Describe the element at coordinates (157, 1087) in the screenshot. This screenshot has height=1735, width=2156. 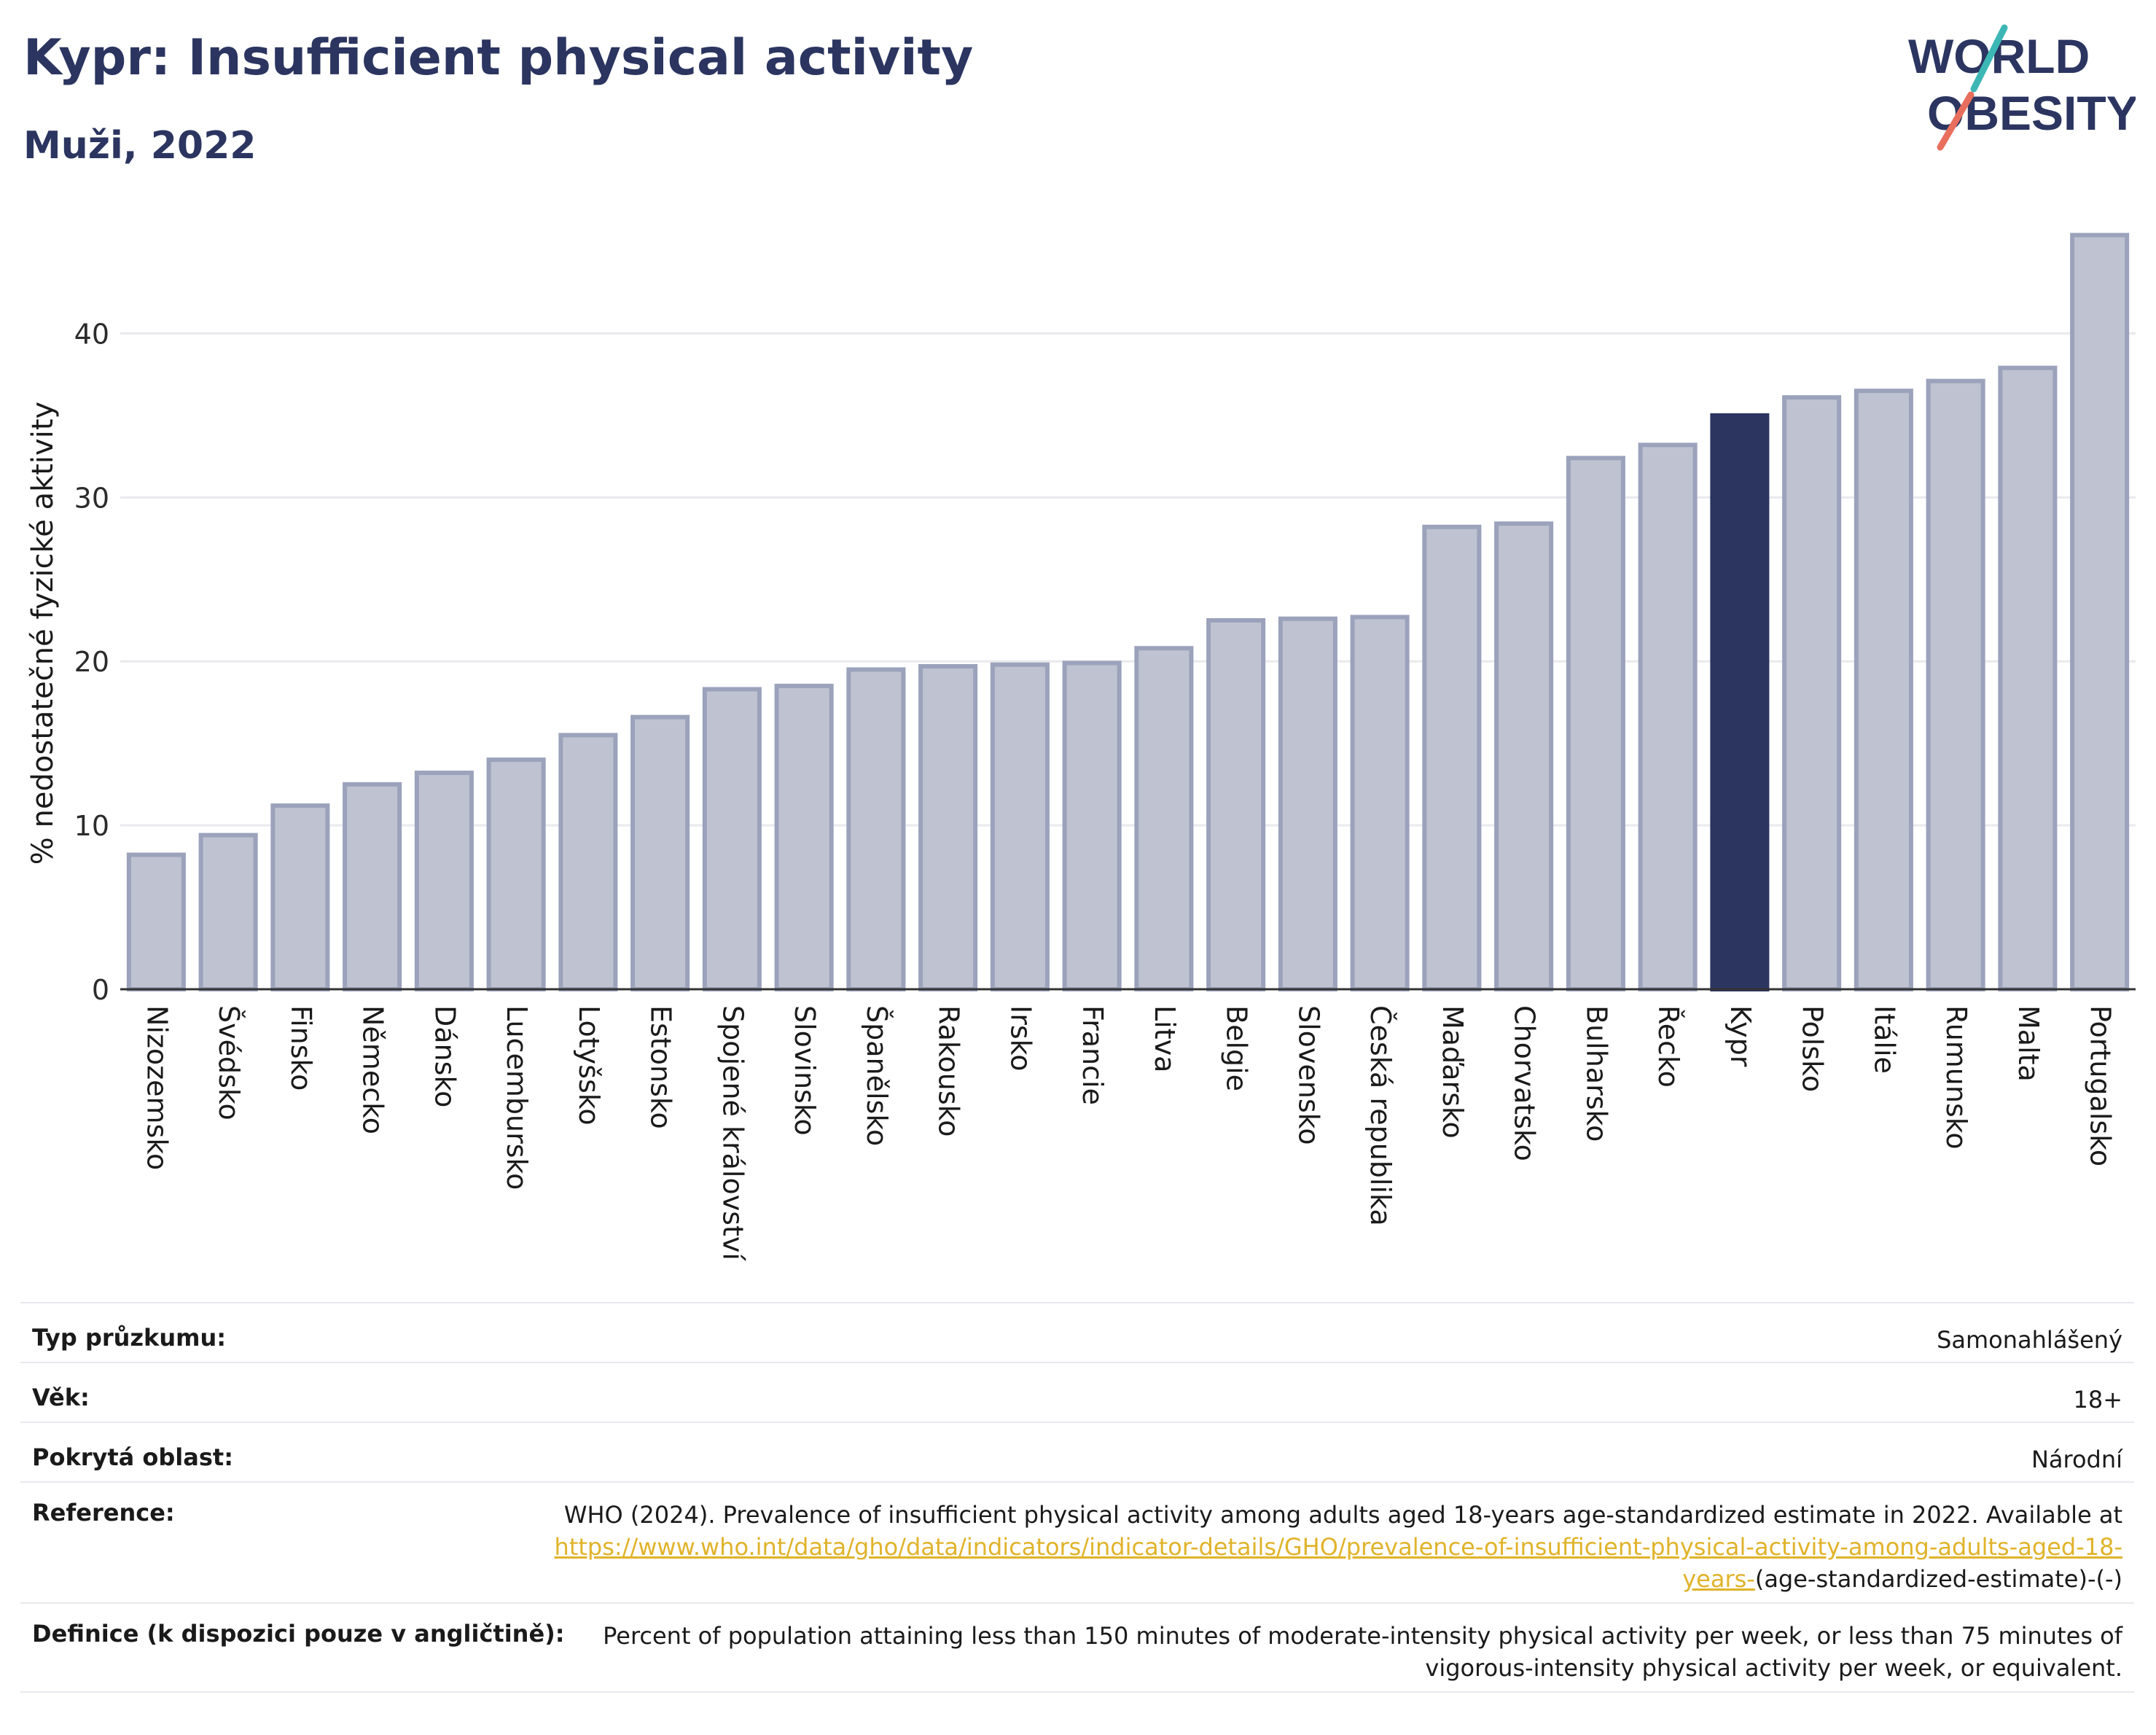
I see `x-tick-label: Nizozemsko` at that location.